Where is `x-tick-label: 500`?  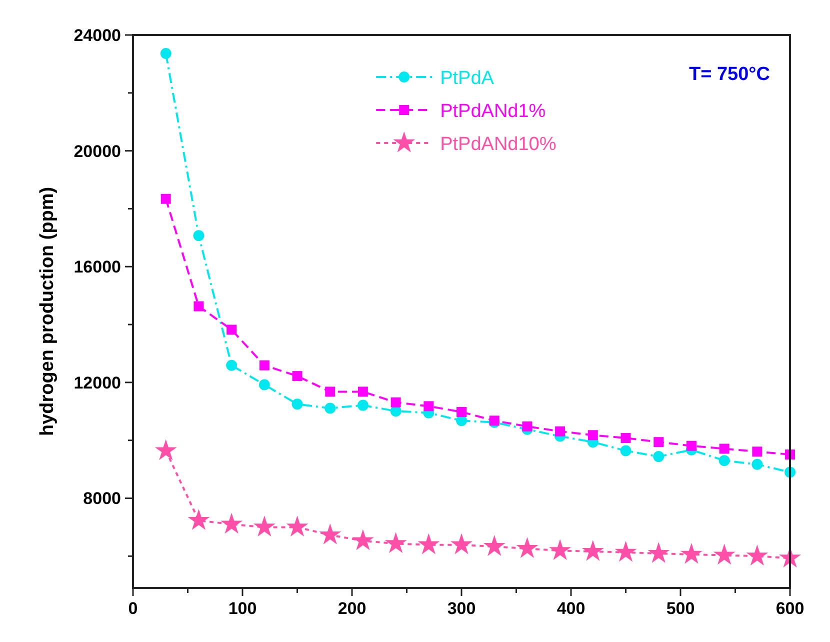 x-tick-label: 500 is located at coordinates (680, 608).